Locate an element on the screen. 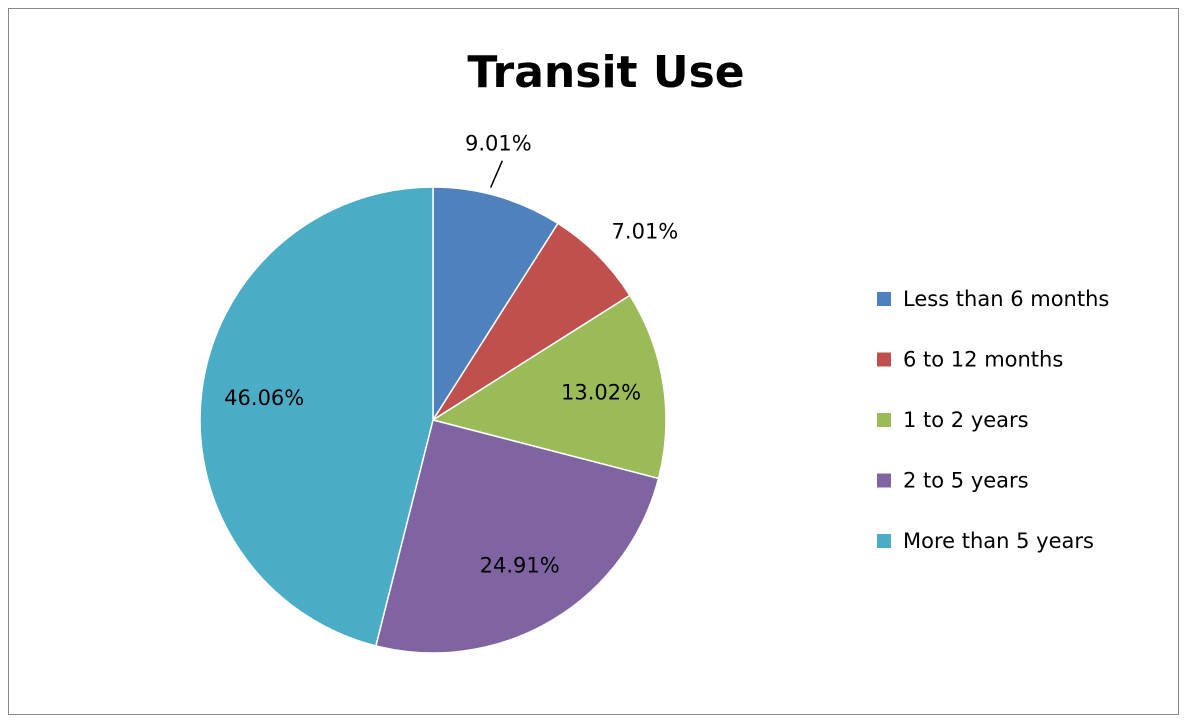 This screenshot has height=724, width=1188. data-label: 24.91% is located at coordinates (520, 565).